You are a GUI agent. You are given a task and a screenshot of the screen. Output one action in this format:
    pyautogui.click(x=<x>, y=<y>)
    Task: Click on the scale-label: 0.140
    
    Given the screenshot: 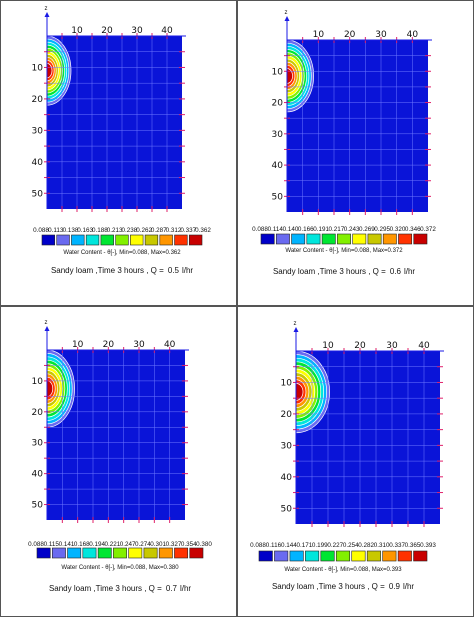 What is the action you would take?
    pyautogui.click(x=291, y=229)
    